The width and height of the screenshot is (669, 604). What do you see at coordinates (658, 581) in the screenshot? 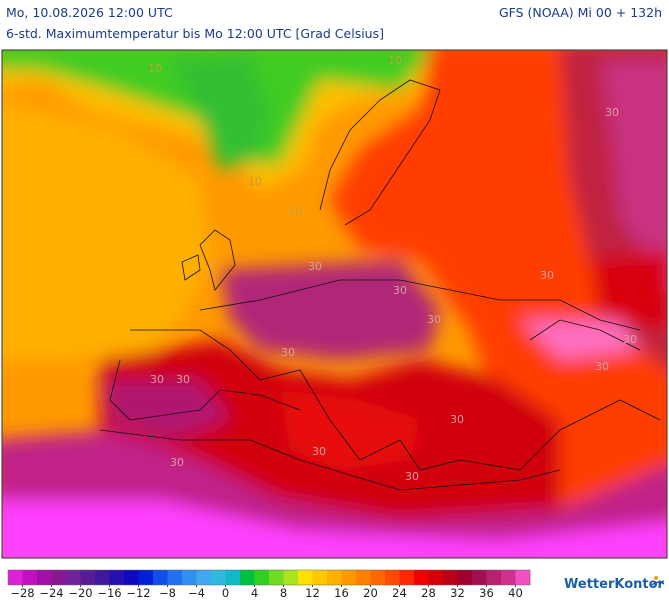
I see `logo-icon` at bounding box center [658, 581].